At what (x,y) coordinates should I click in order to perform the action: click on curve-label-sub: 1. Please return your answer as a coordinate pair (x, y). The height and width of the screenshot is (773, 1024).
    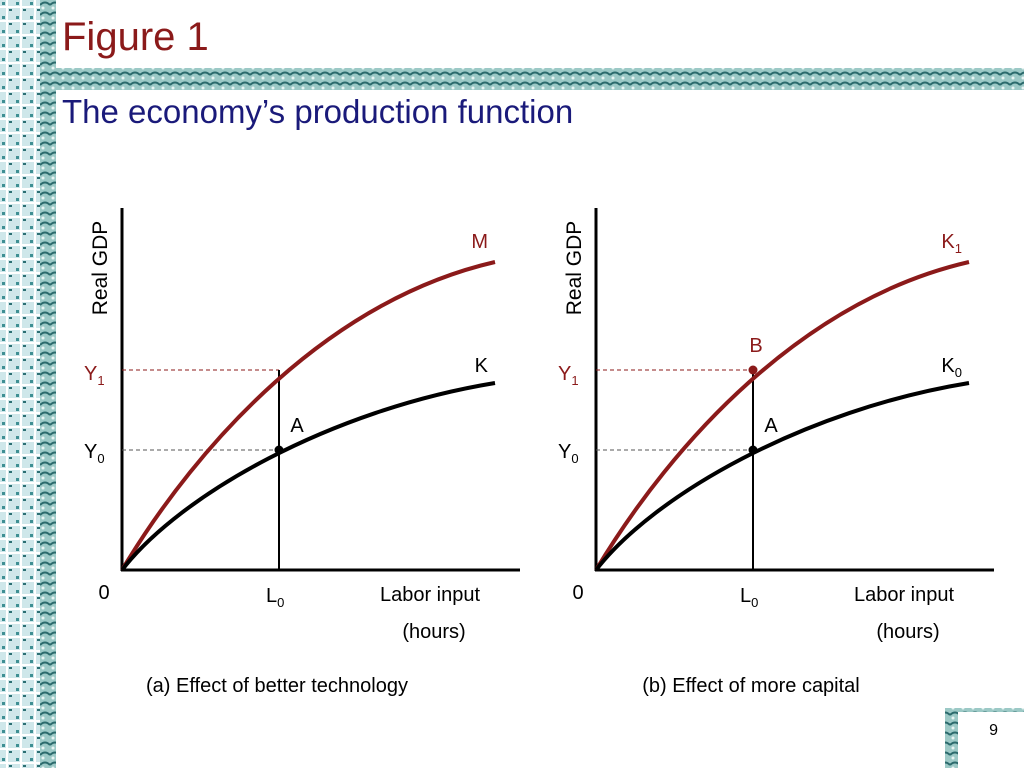
    Looking at the image, I should click on (958, 248).